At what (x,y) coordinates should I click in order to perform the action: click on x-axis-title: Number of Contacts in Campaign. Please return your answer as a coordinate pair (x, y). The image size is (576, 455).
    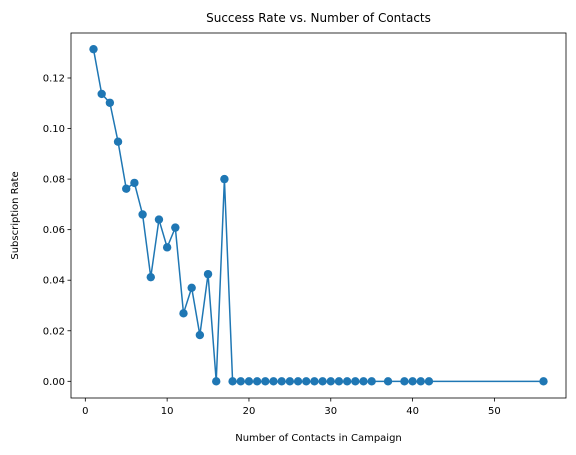
    Looking at the image, I should click on (318, 438).